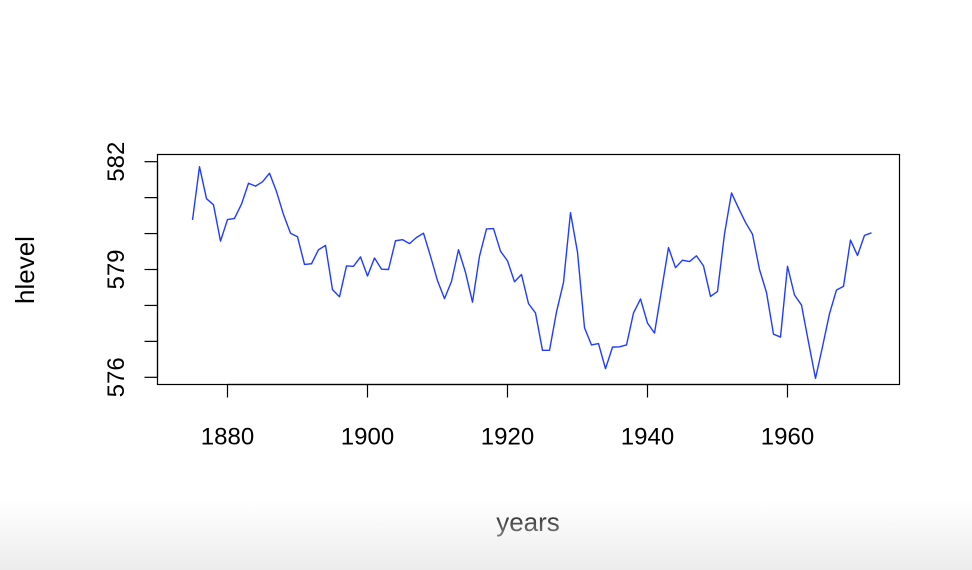  What do you see at coordinates (227, 437) in the screenshot?
I see `x-tick-label: 1880` at bounding box center [227, 437].